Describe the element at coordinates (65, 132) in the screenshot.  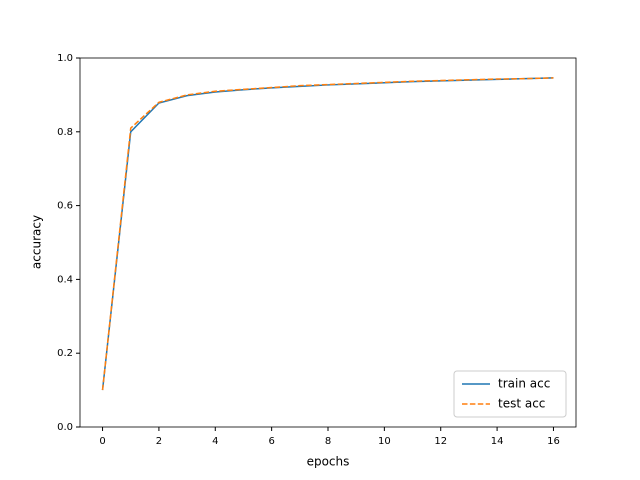
I see `y-tick-label: 0.8` at that location.